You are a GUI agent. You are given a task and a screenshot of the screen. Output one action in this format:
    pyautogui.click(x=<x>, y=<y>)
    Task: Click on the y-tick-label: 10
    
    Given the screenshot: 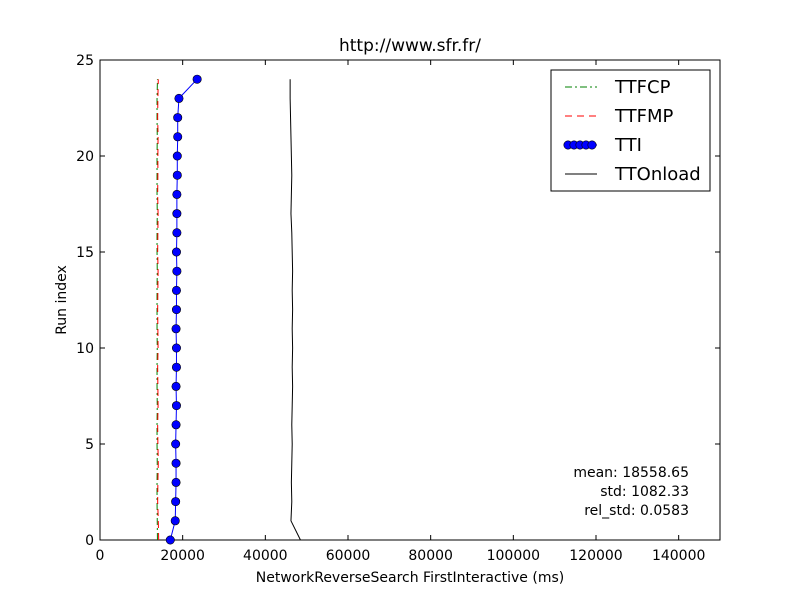 What is the action you would take?
    pyautogui.click(x=85, y=349)
    